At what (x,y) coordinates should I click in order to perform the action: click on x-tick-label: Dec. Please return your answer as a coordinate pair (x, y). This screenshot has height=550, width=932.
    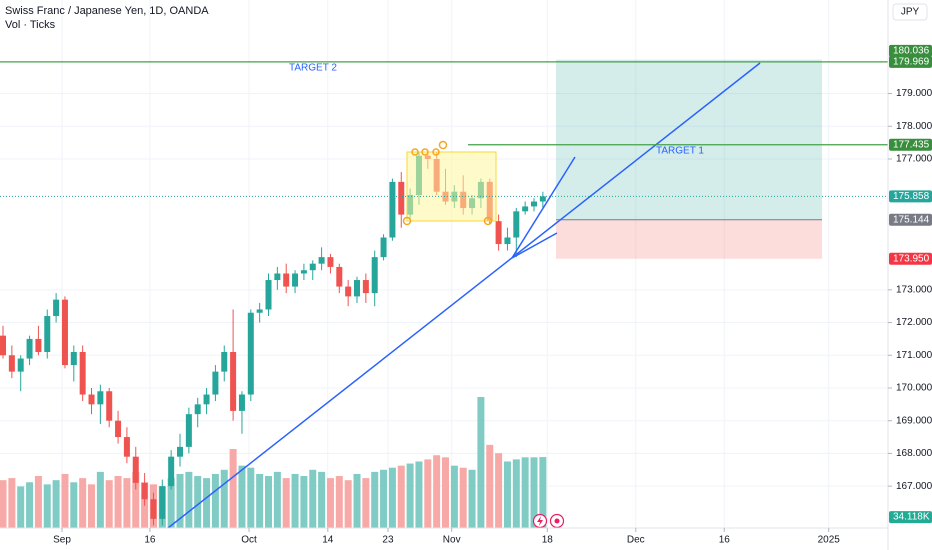
    Looking at the image, I should click on (636, 540).